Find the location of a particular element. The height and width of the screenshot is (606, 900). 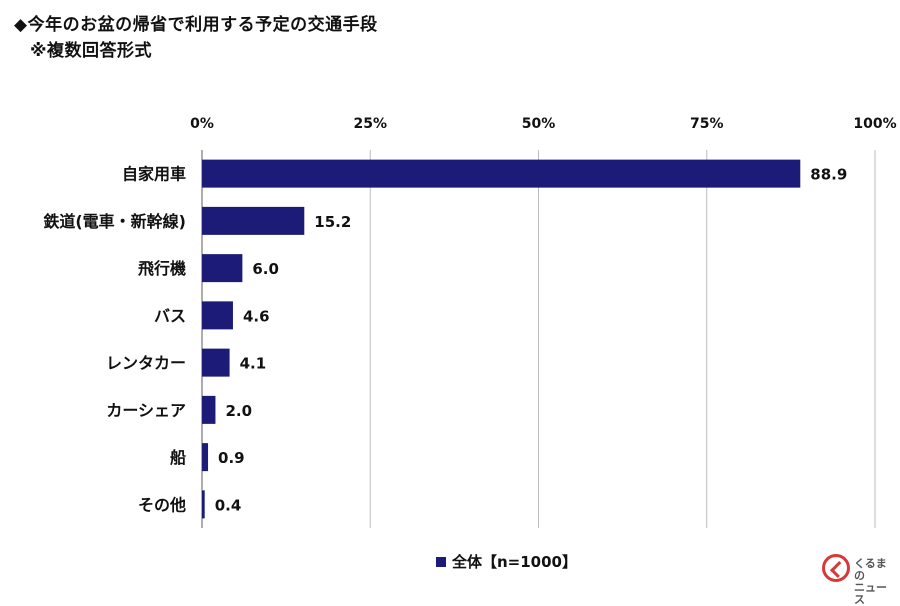

x-tick-label: 75% is located at coordinates (707, 124).